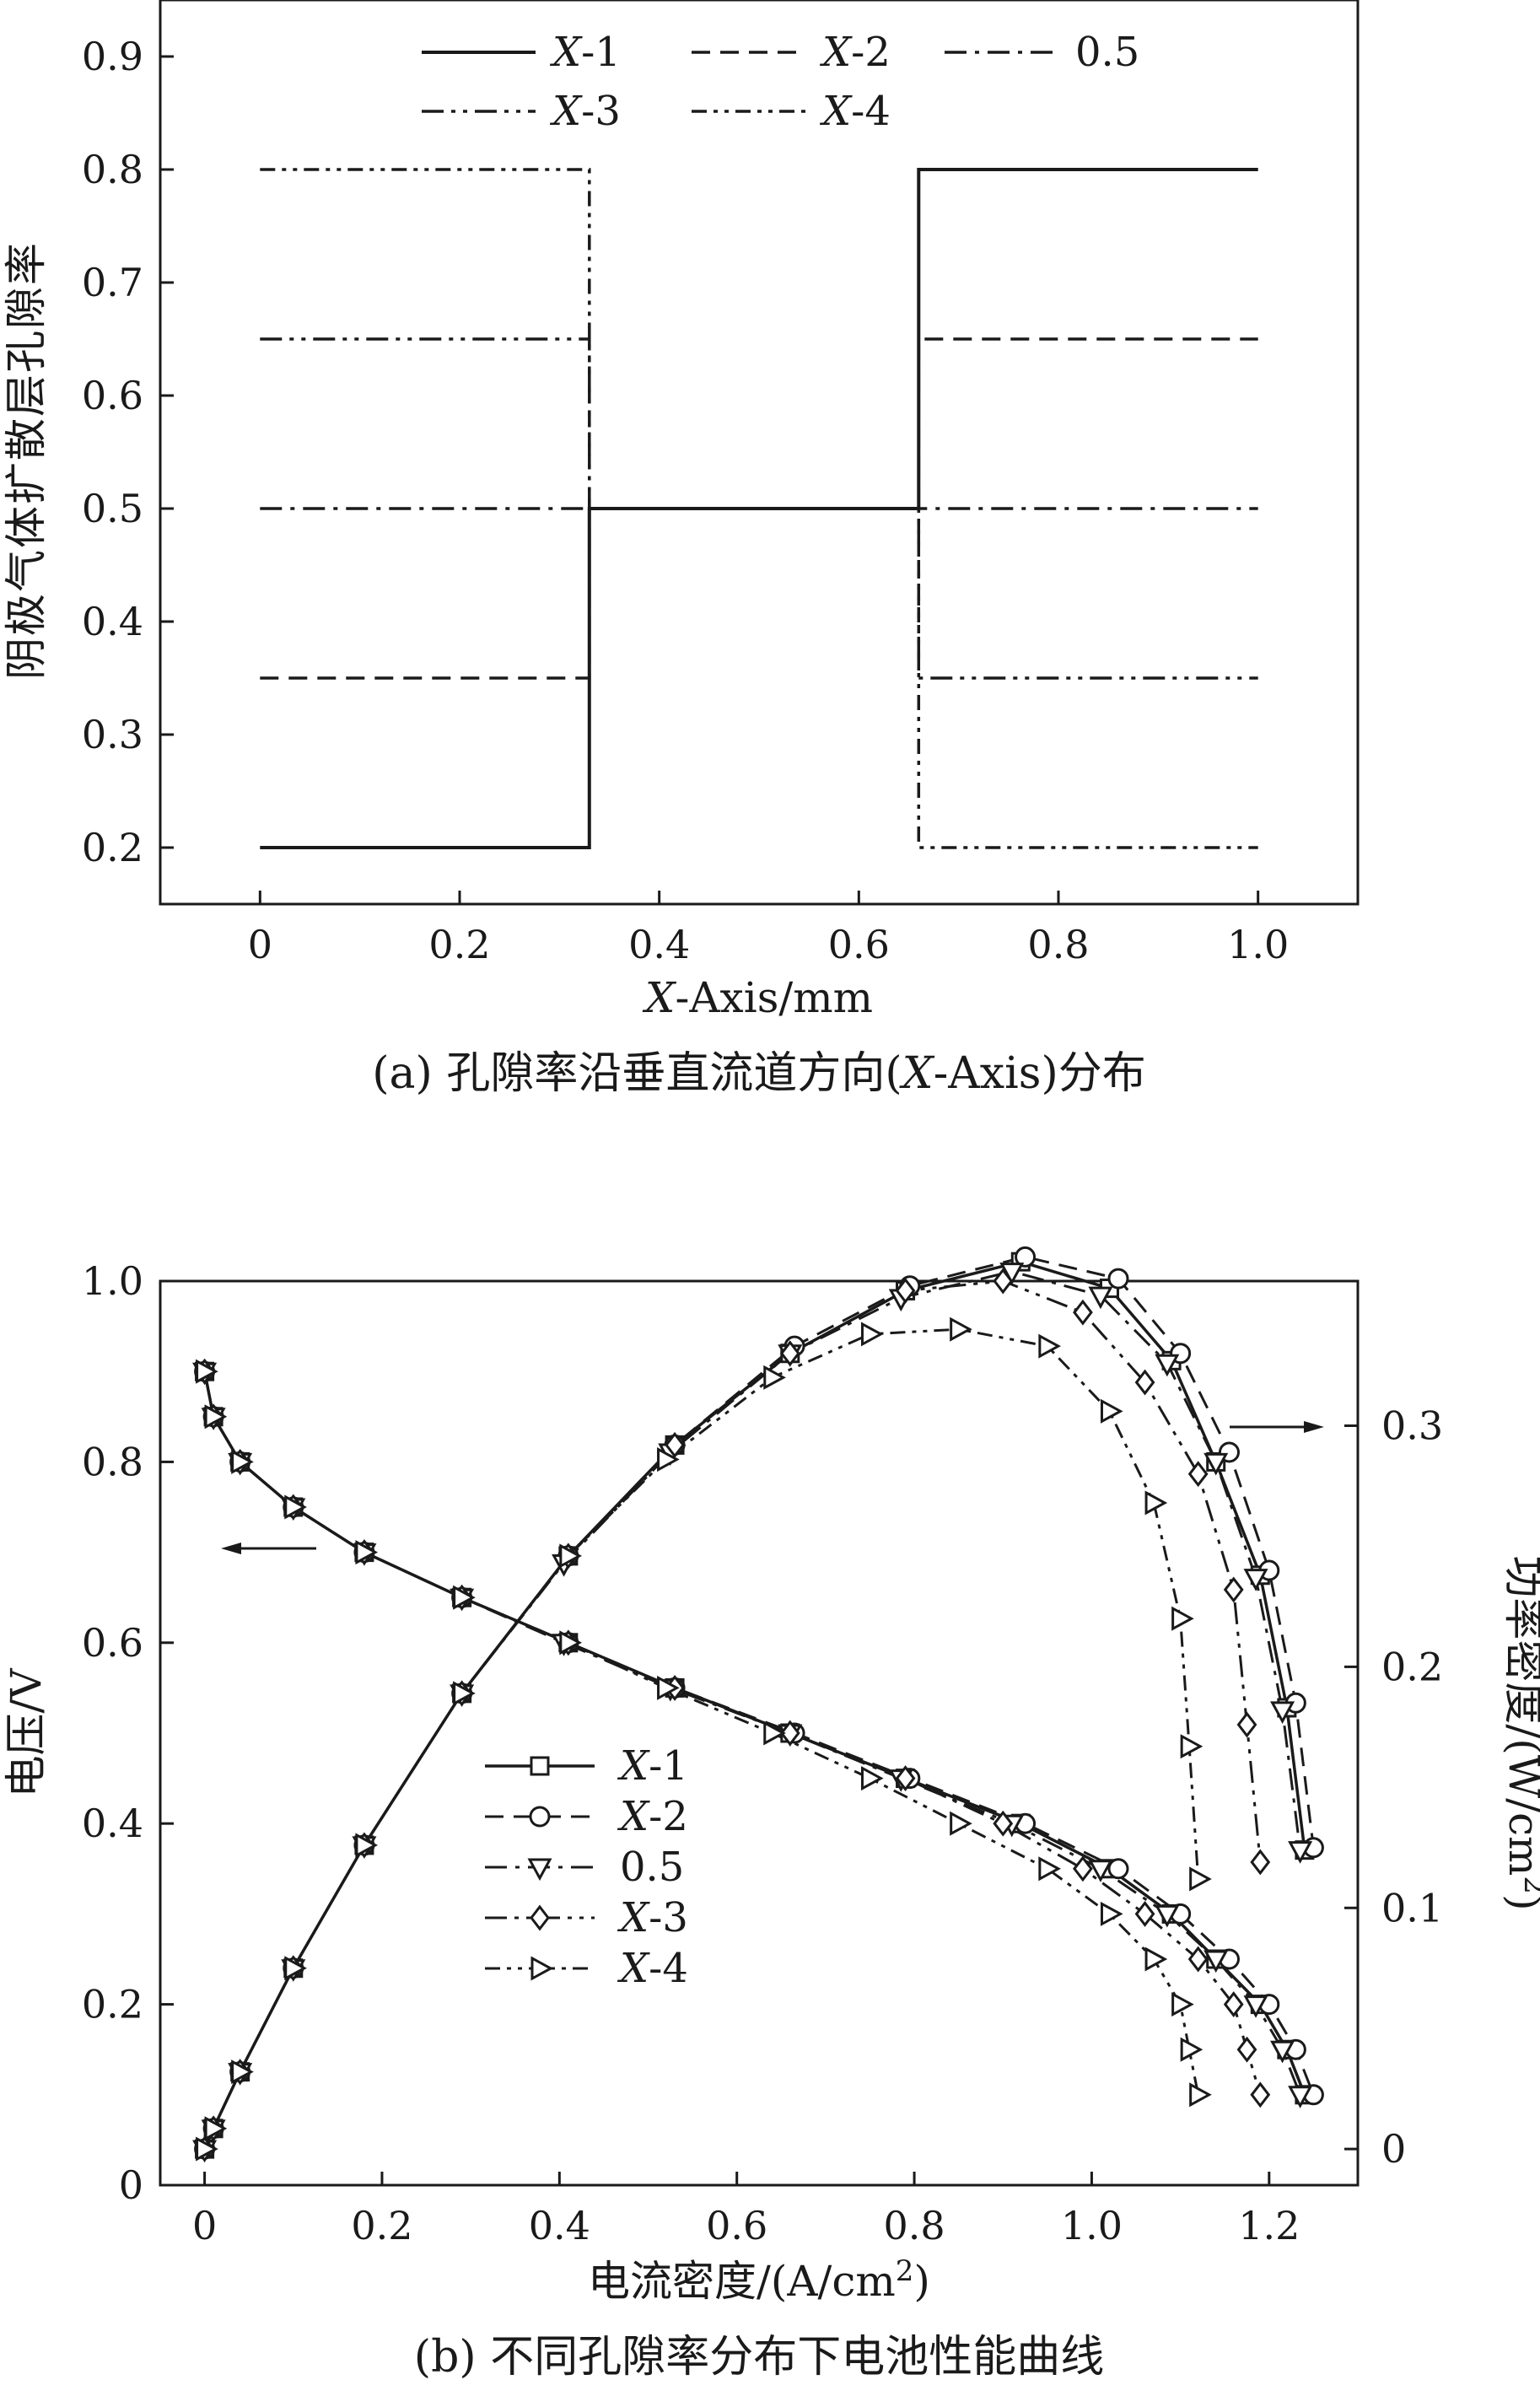 The height and width of the screenshot is (2396, 1540). What do you see at coordinates (112, 848) in the screenshot?
I see `panel-a-y-tick-label: 0.2` at bounding box center [112, 848].